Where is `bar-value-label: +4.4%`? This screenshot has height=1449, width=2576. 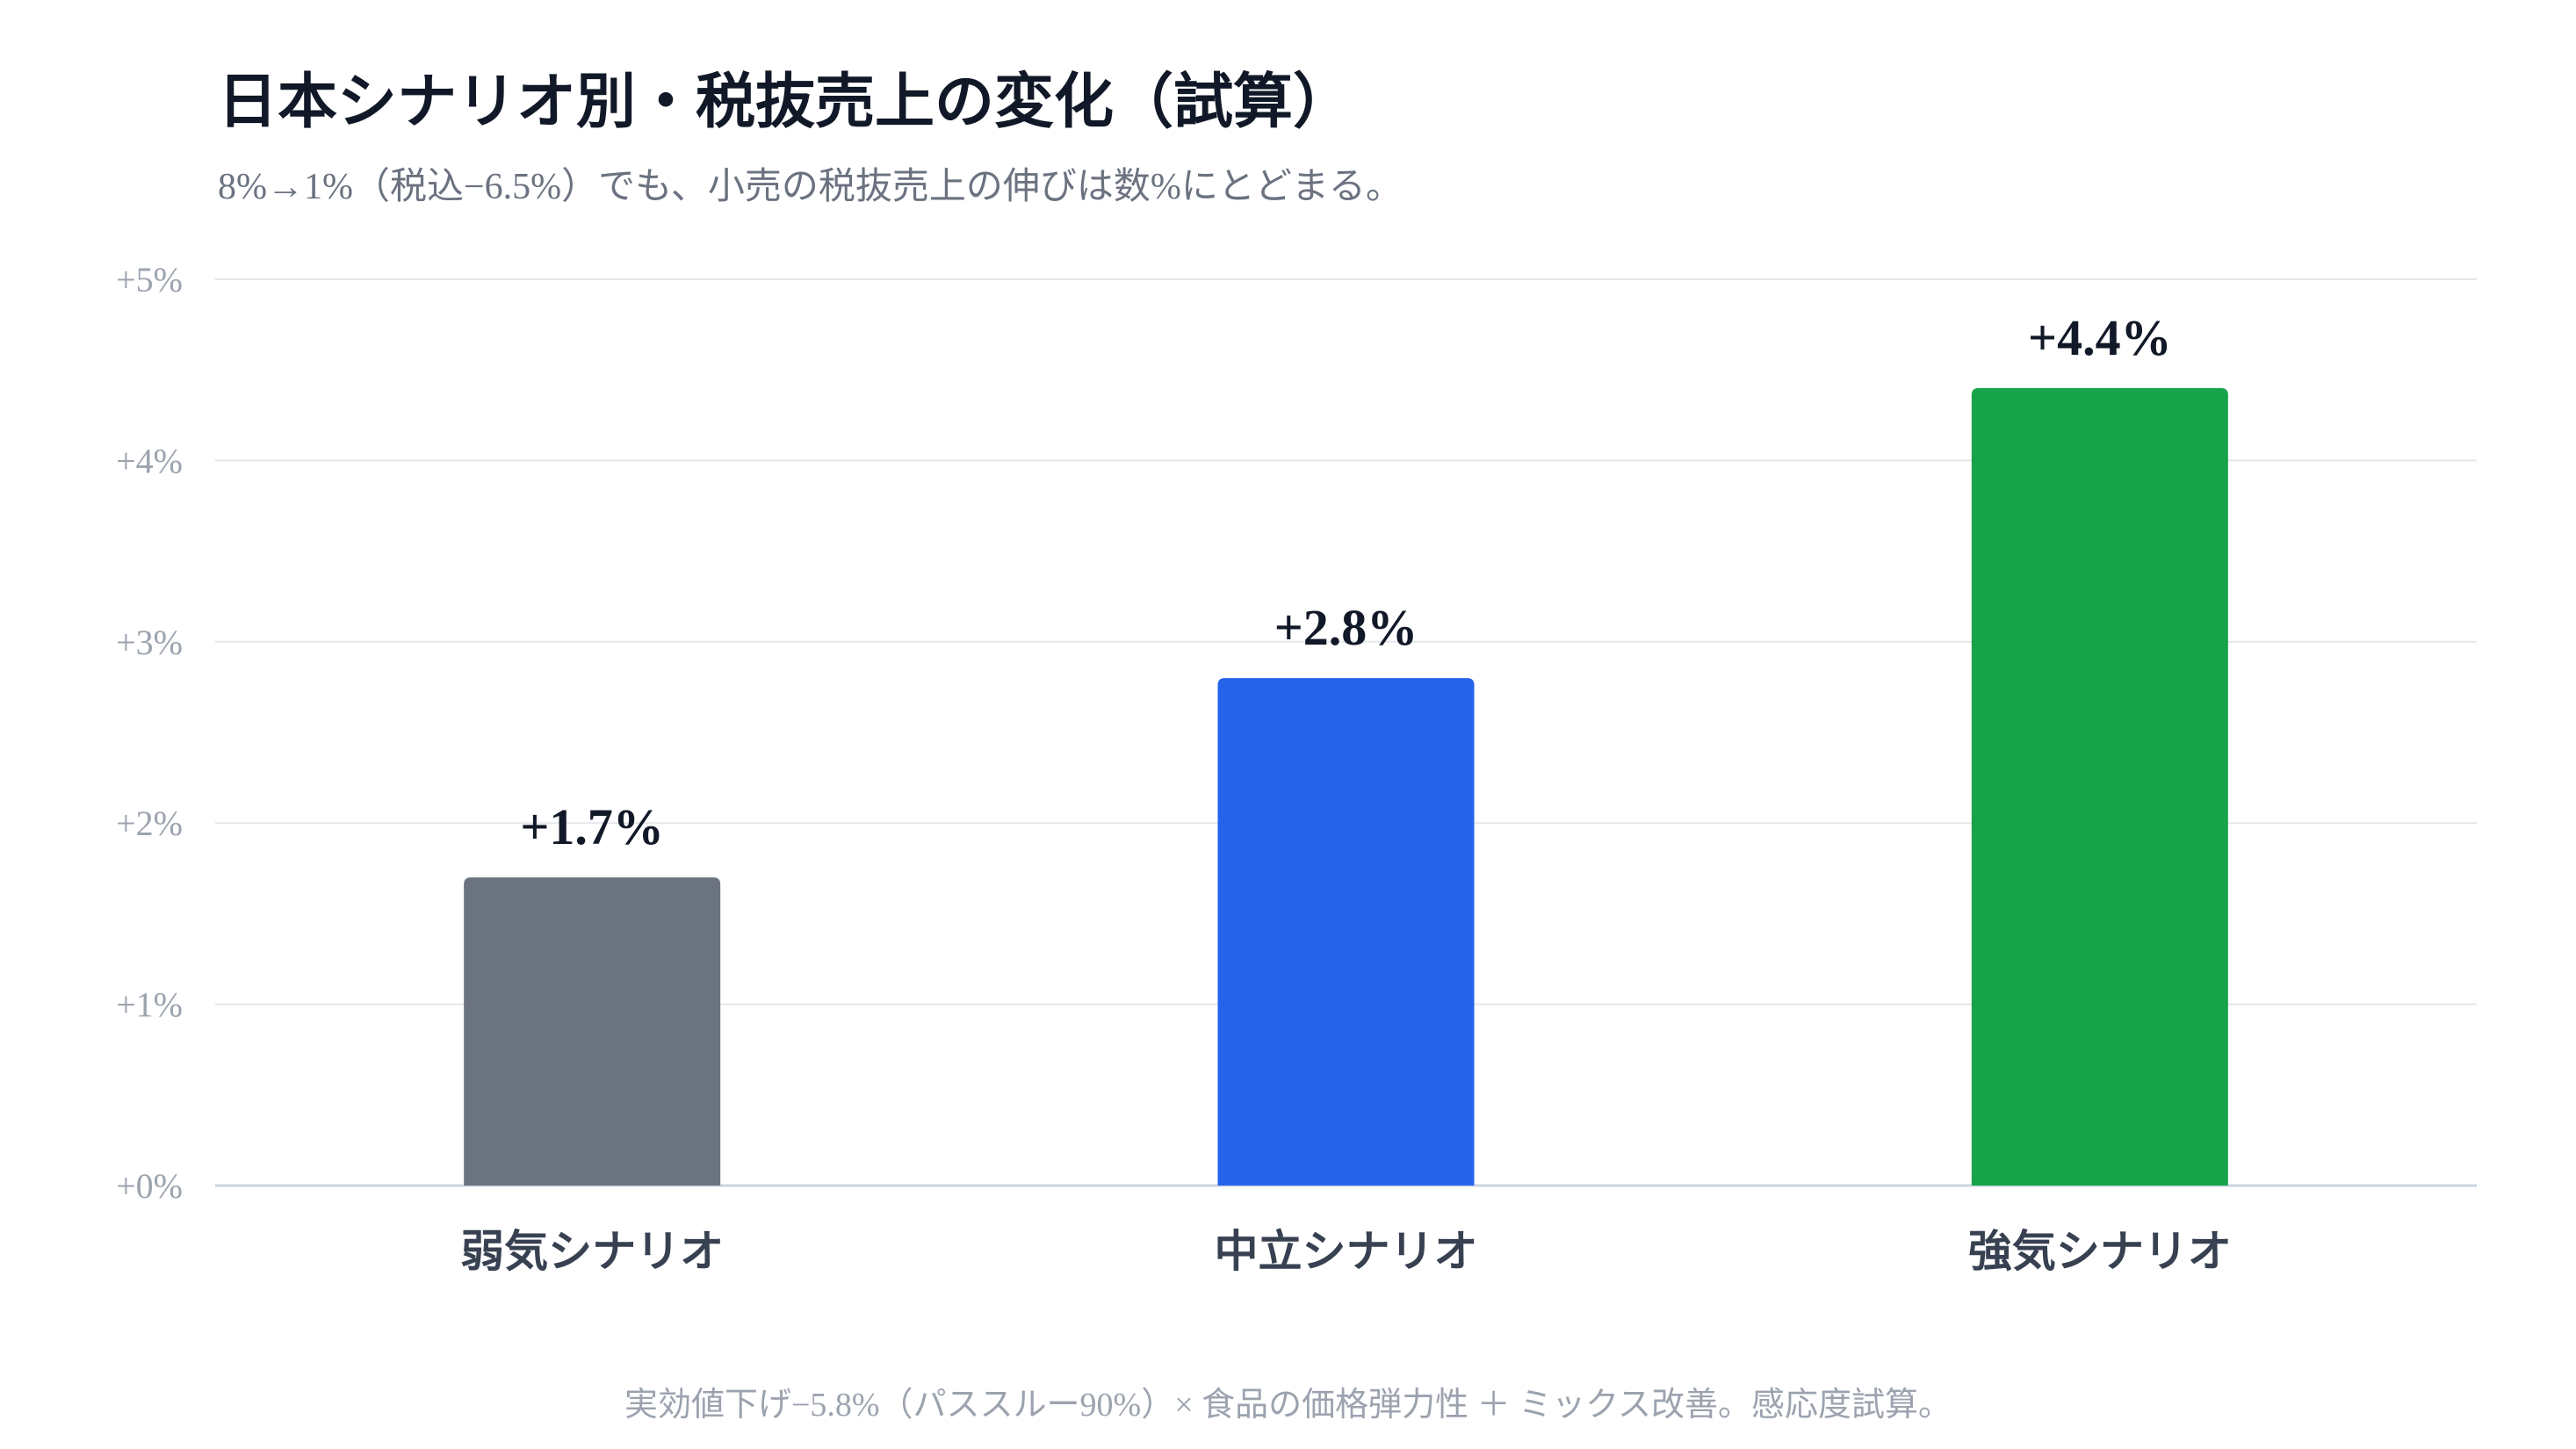
bar-value-label: +4.4% is located at coordinates (2100, 337).